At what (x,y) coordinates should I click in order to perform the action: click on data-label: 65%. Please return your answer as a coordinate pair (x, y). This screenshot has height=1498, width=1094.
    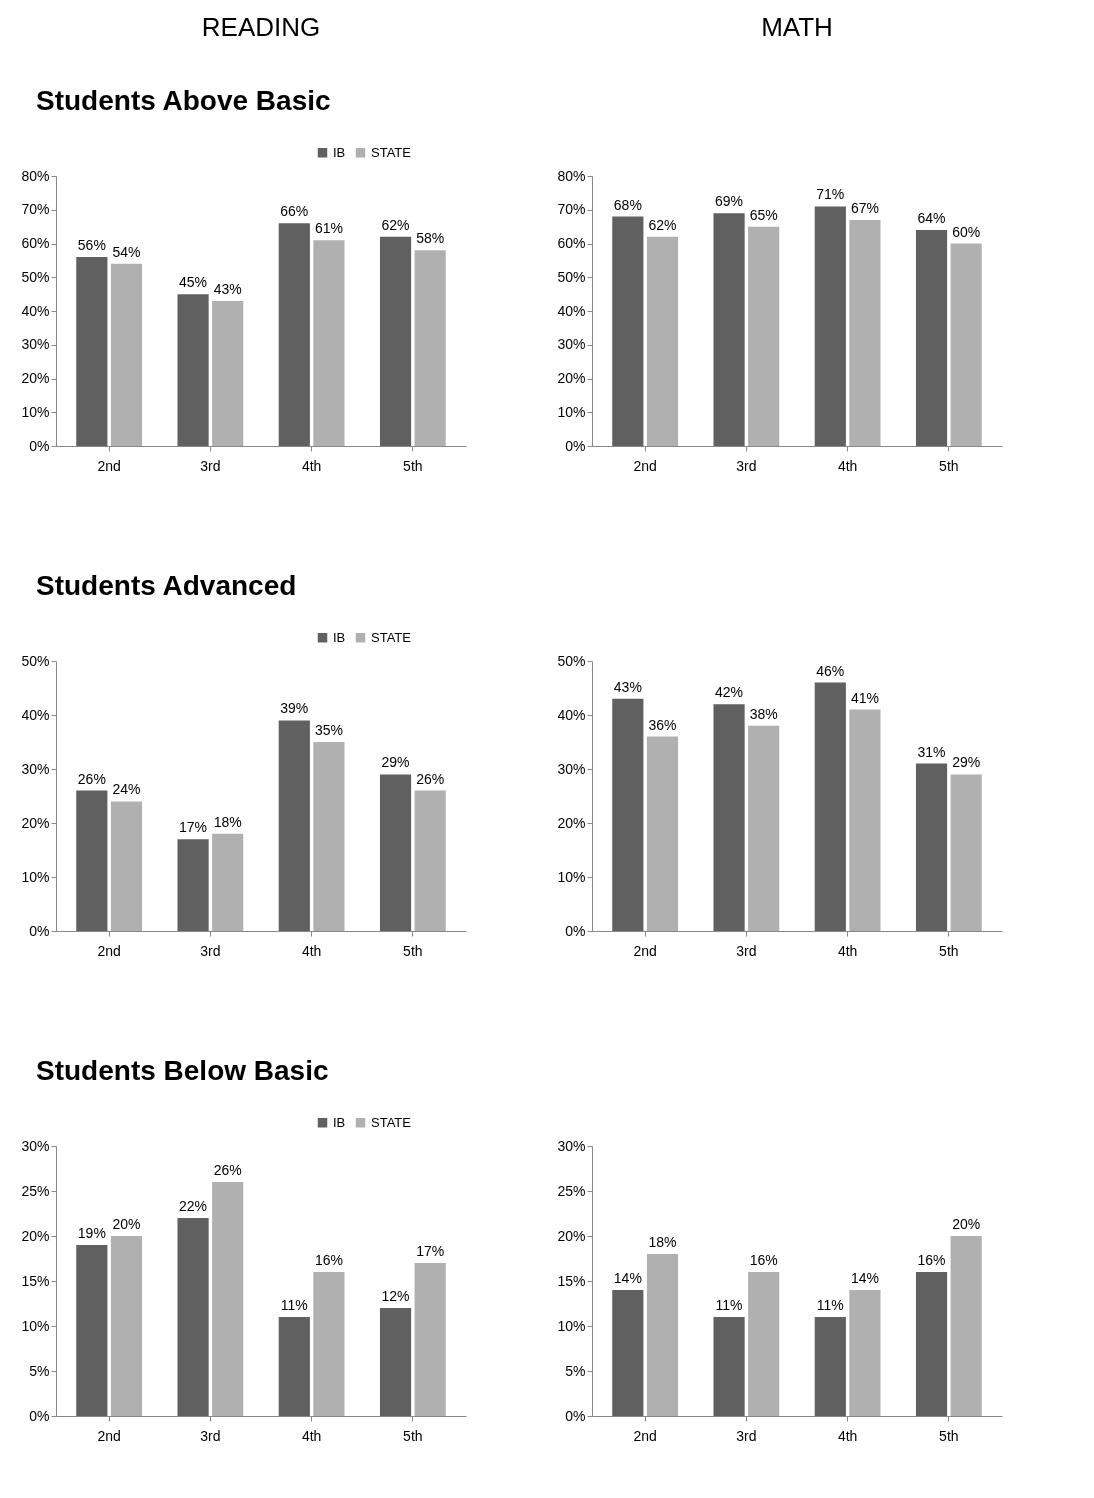
    Looking at the image, I should click on (763, 214).